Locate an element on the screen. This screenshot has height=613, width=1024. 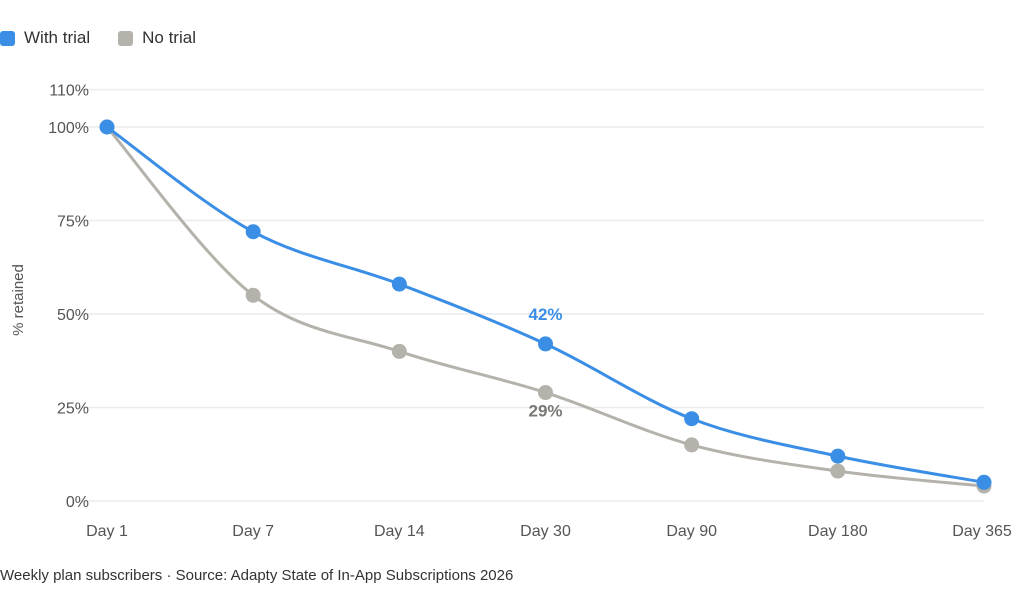
legend-item-no-trial: No trial is located at coordinates (157, 38).